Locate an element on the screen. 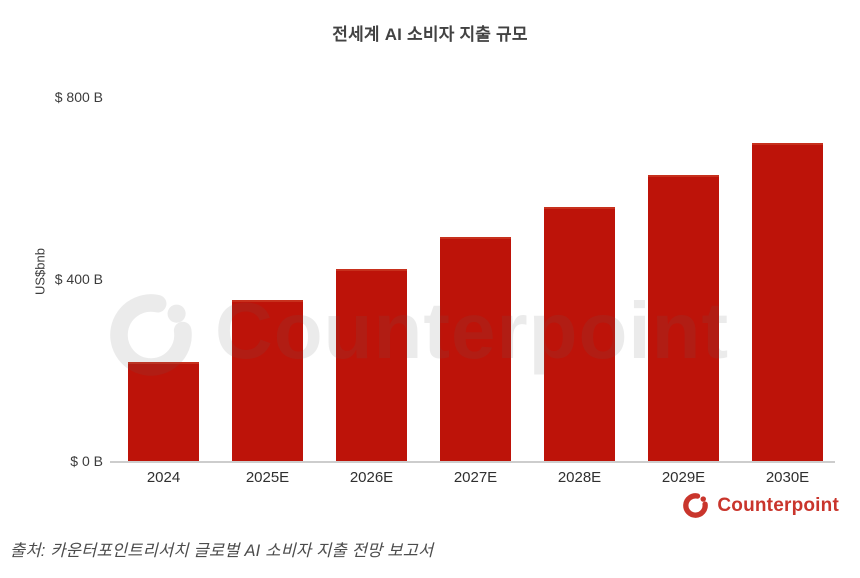 Image resolution: width=860 pixels, height=578 pixels. y-tick-label: $ 400 B is located at coordinates (78, 279).